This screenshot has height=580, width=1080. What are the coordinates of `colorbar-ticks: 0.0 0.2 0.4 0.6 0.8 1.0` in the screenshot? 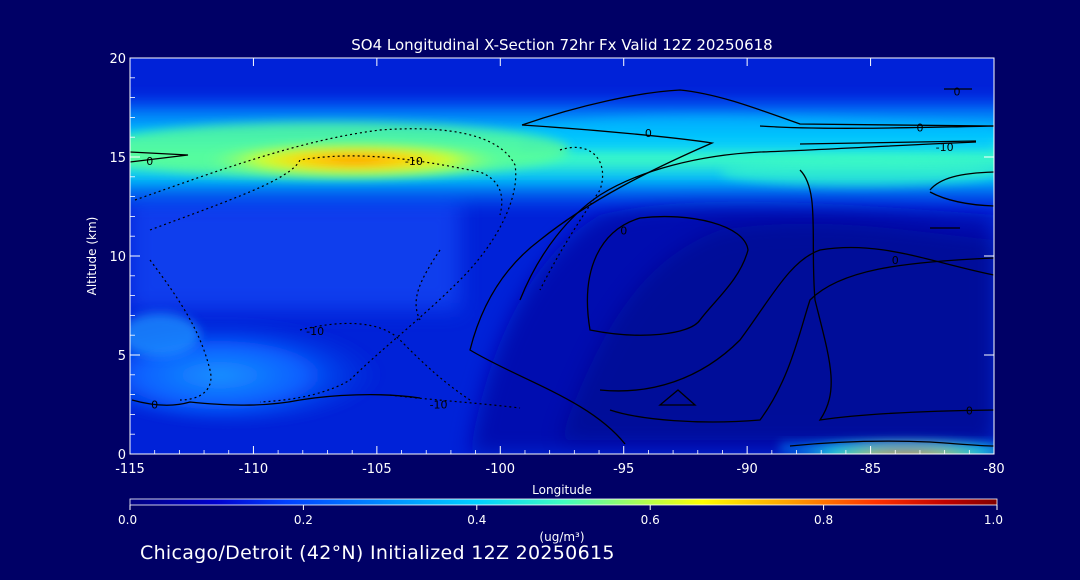 It's located at (560, 516).